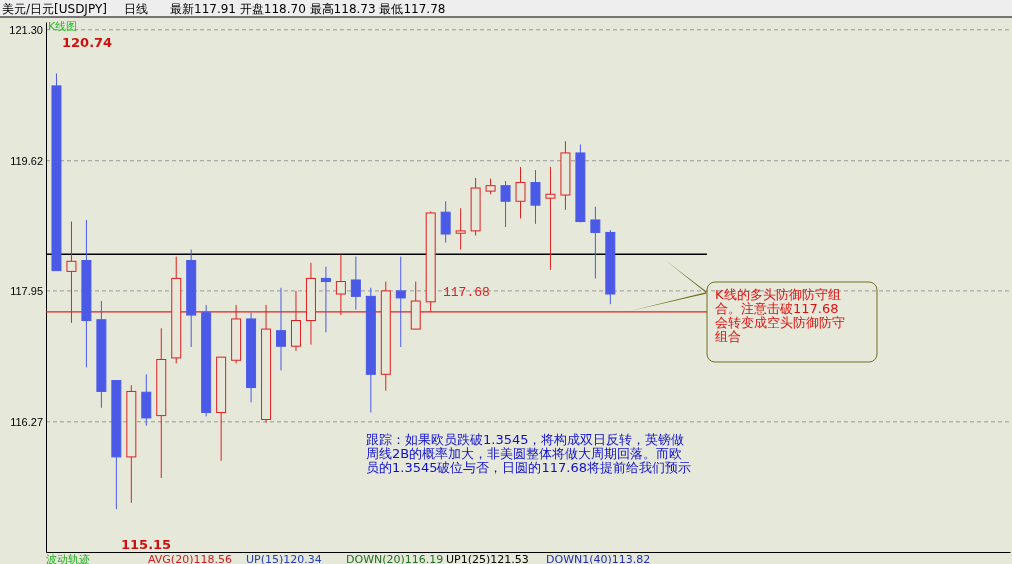 Image resolution: width=1012 pixels, height=564 pixels. I want to click on text: 最新117.91 开盘118.70 最高118.73 最低117.78, so click(308, 9).